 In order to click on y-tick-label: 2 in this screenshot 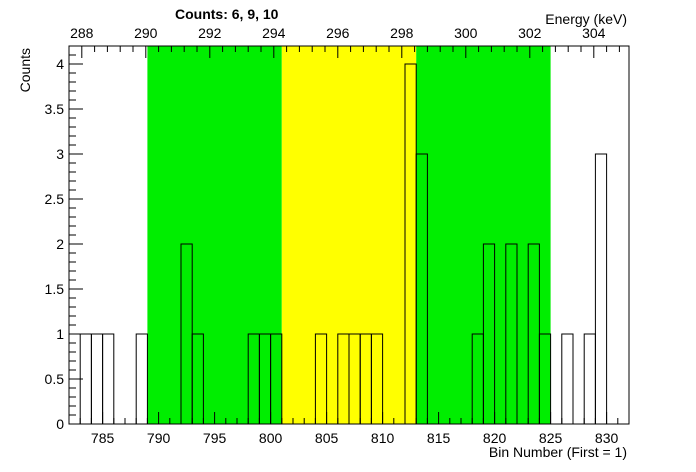, I will do `click(60, 244)`.